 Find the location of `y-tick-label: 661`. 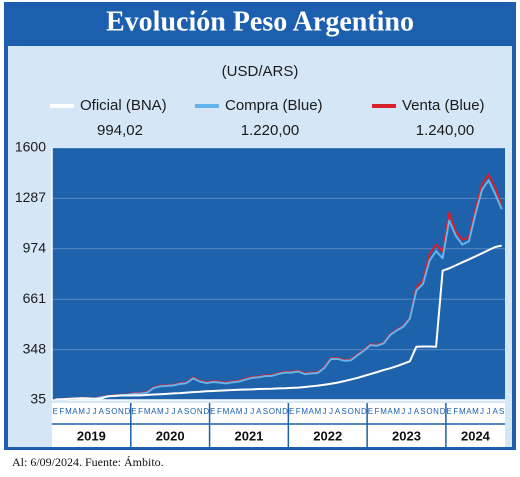

y-tick-label: 661 is located at coordinates (35, 298).